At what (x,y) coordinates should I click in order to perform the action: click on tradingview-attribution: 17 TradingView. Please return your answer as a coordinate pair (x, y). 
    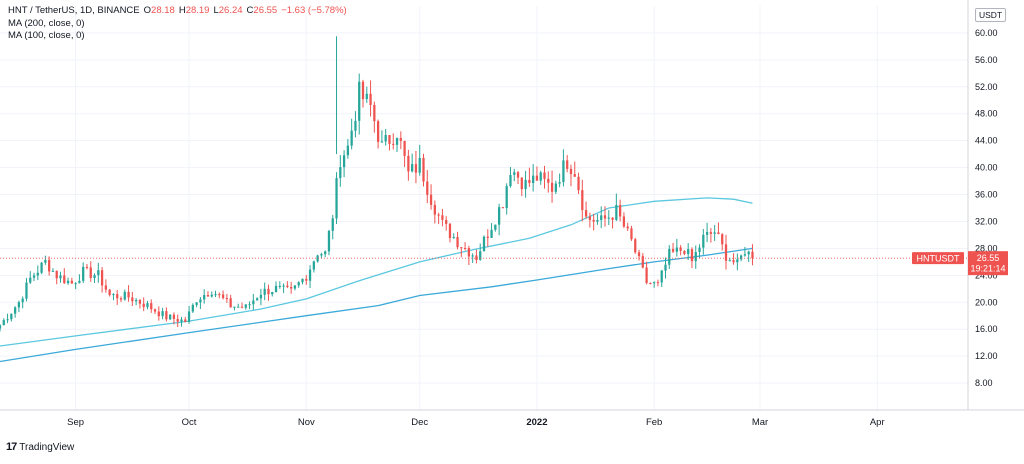
    Looking at the image, I should click on (40, 447).